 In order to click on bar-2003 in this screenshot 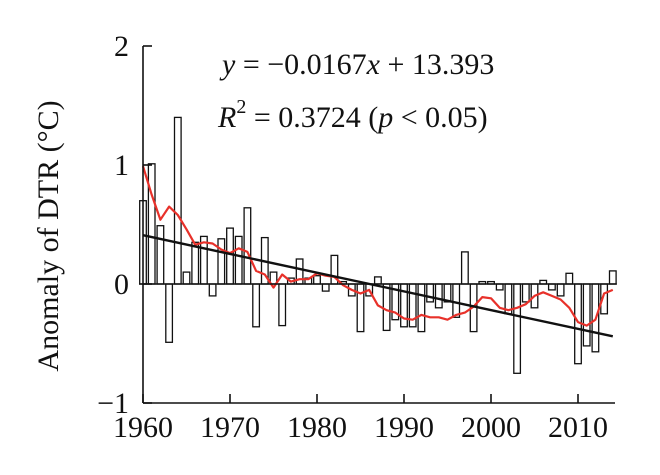, I will do `click(517, 328)`.